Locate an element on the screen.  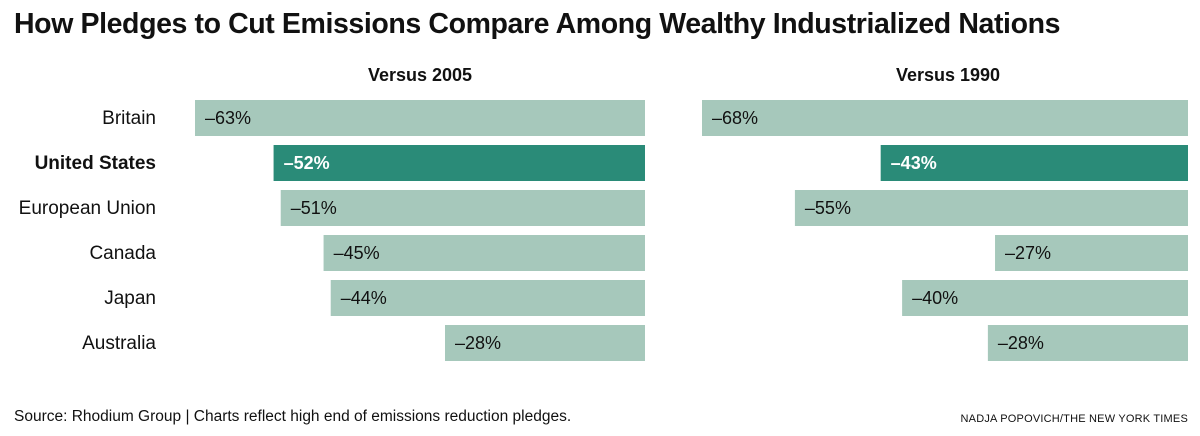
category-label: United States is located at coordinates (95, 163).